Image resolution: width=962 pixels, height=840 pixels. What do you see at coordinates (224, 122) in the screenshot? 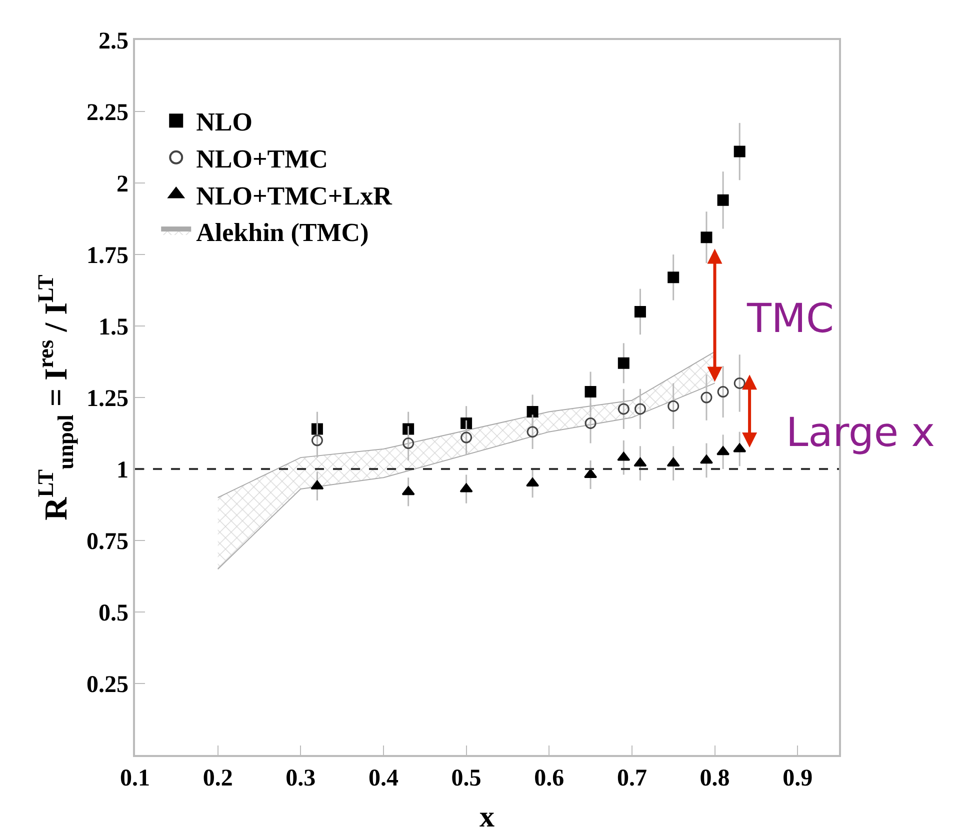
I see `legend-label: NLO` at bounding box center [224, 122].